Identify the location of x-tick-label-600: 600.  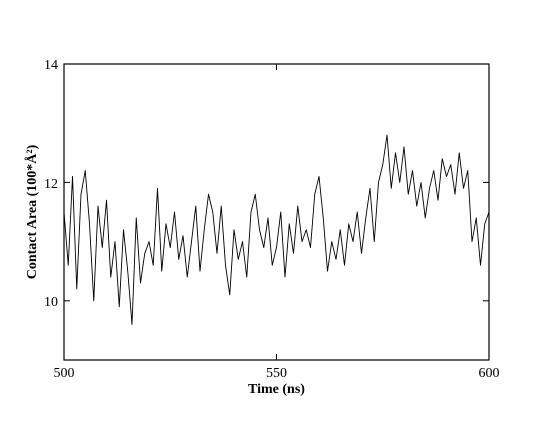
(489, 373).